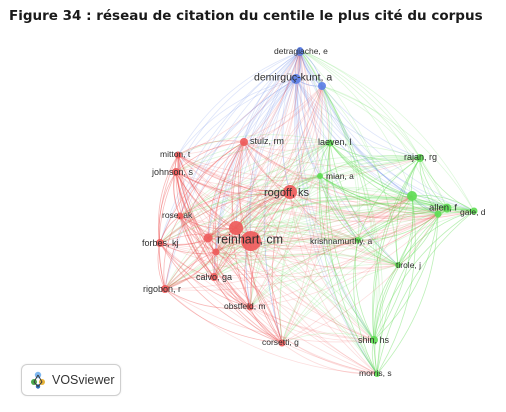  I want to click on node-label: forbes, kj, so click(160, 243).